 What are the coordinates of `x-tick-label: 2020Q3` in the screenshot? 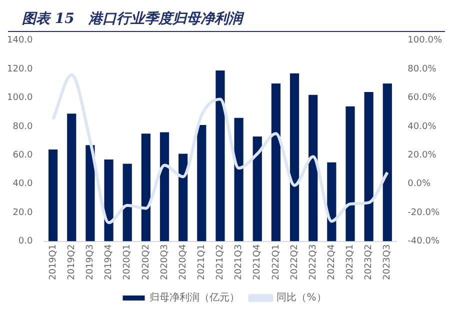 It's located at (165, 262).